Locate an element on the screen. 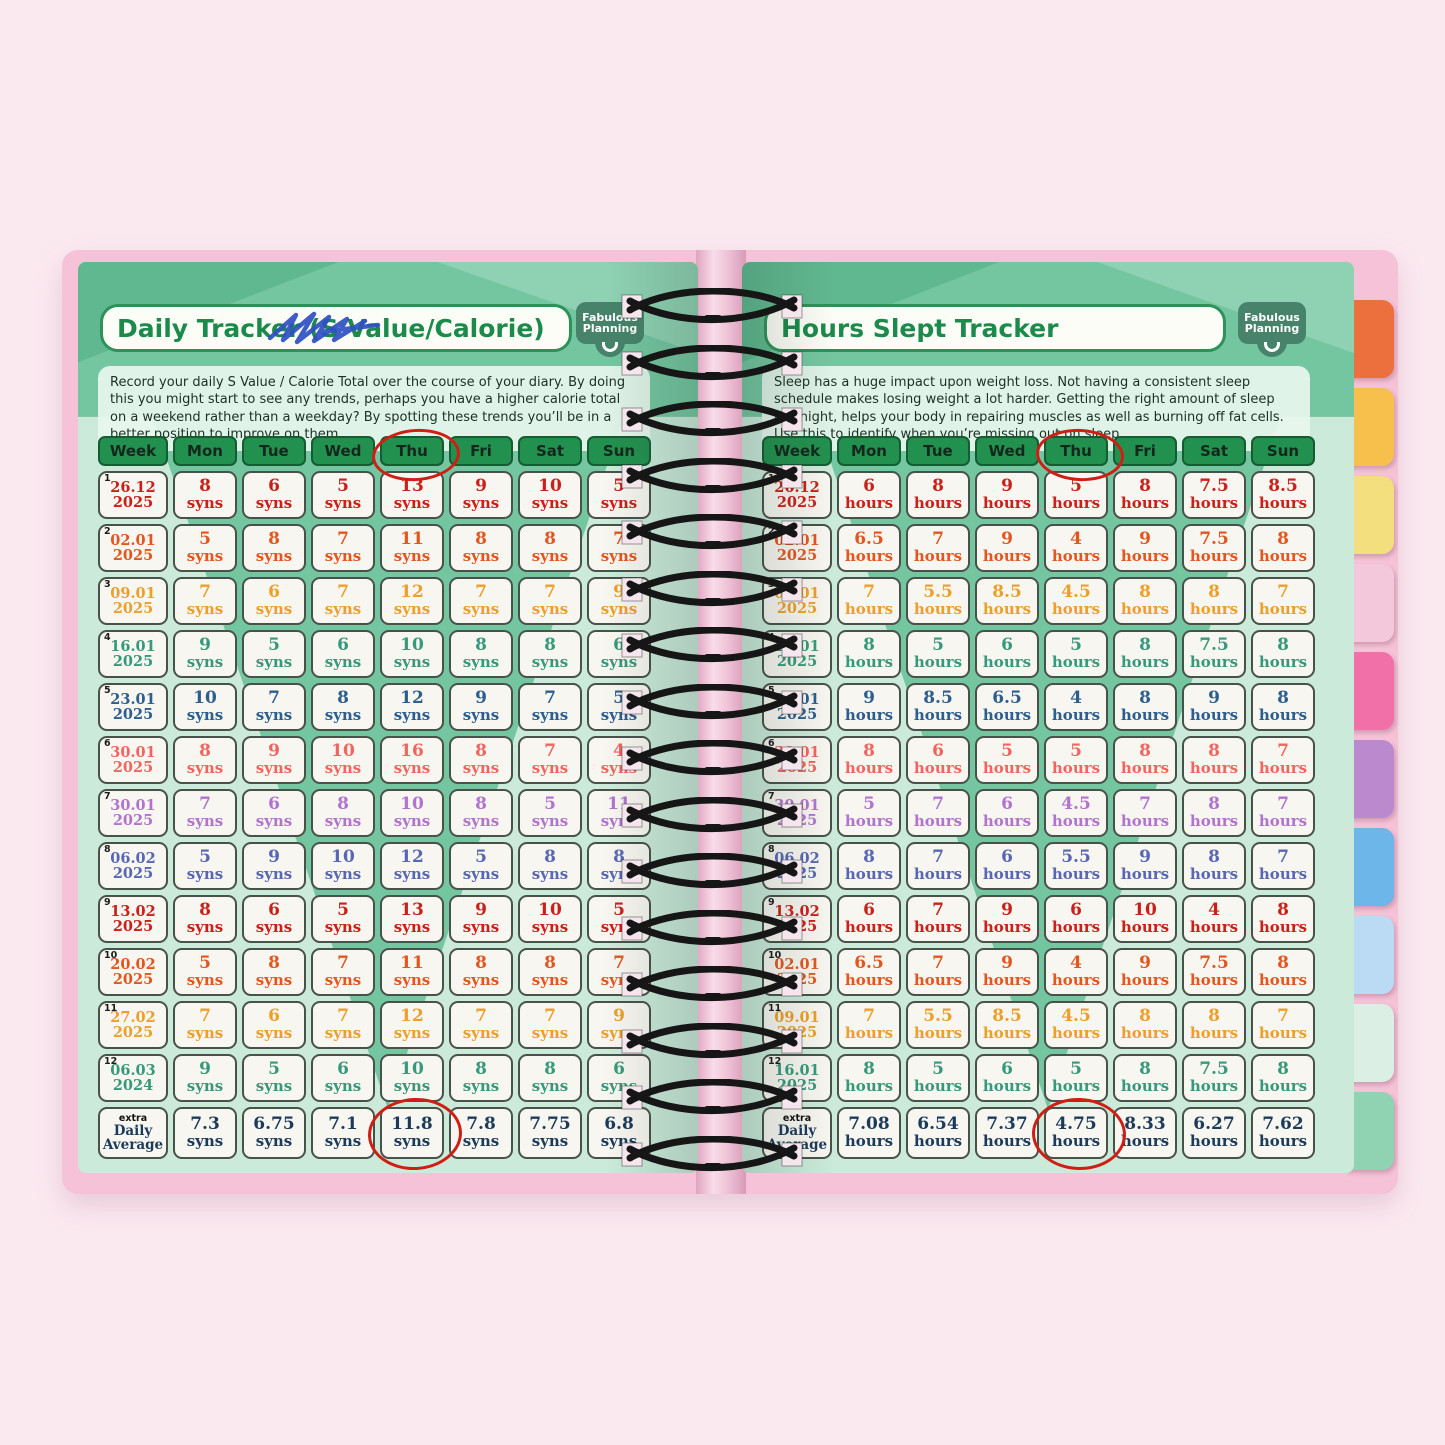 This screenshot has height=1445, width=1445. value-cell: 10 hours is located at coordinates (1145, 919).